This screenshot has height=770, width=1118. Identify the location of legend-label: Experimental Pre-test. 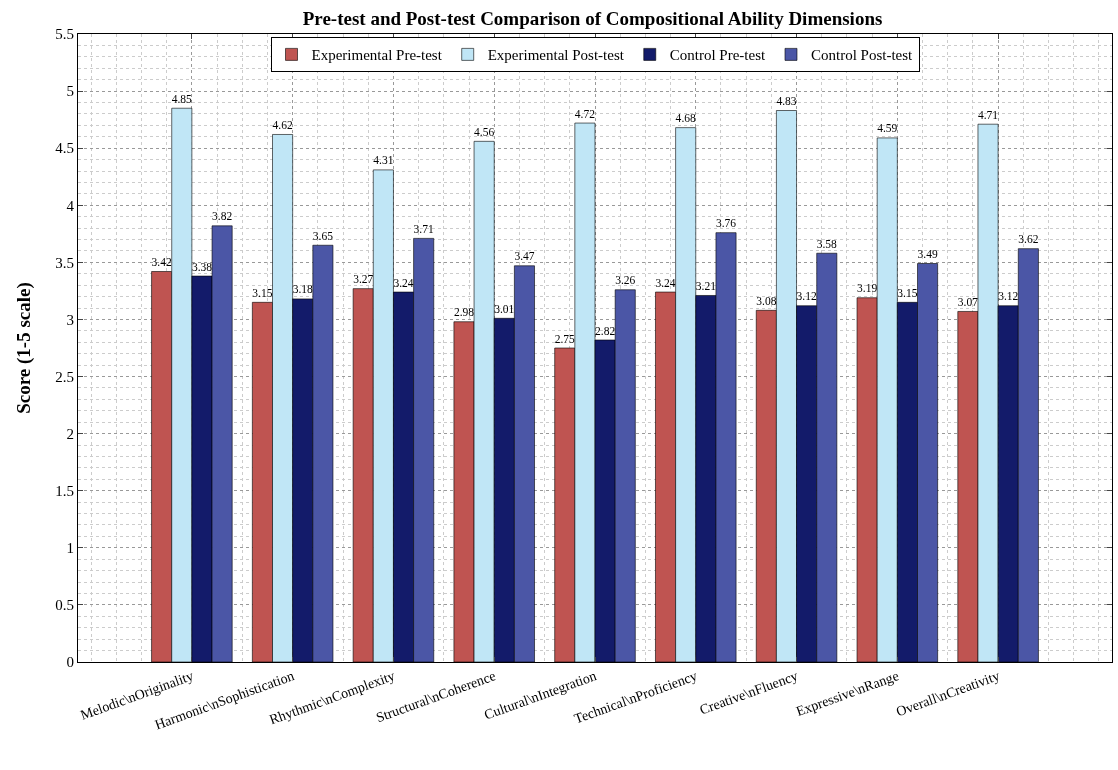
(377, 55).